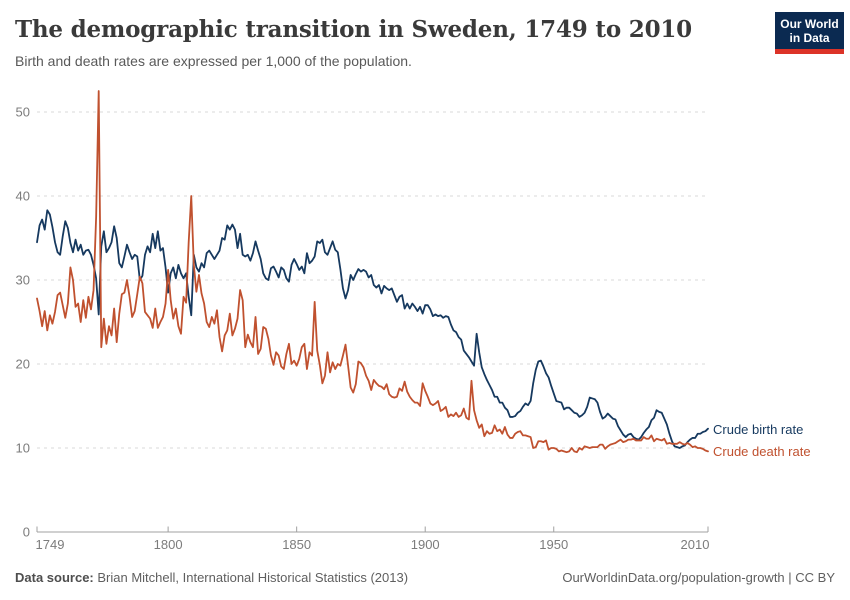 Image resolution: width=850 pixels, height=600 pixels. I want to click on data-source-label: Data source:, so click(54, 577).